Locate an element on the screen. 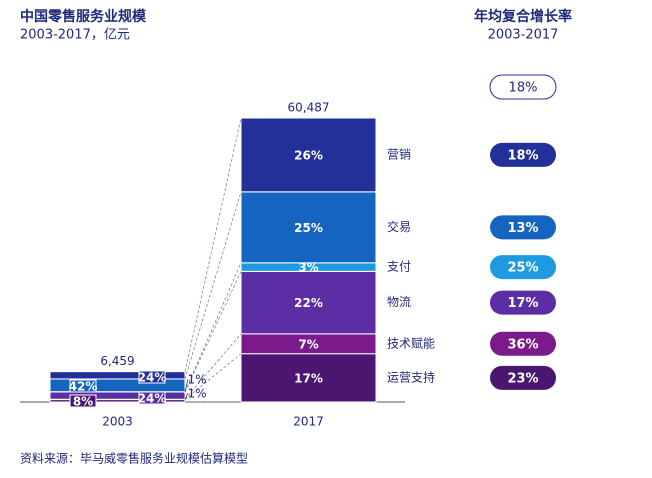 The width and height of the screenshot is (652, 478). series-name: 物流 is located at coordinates (399, 302).